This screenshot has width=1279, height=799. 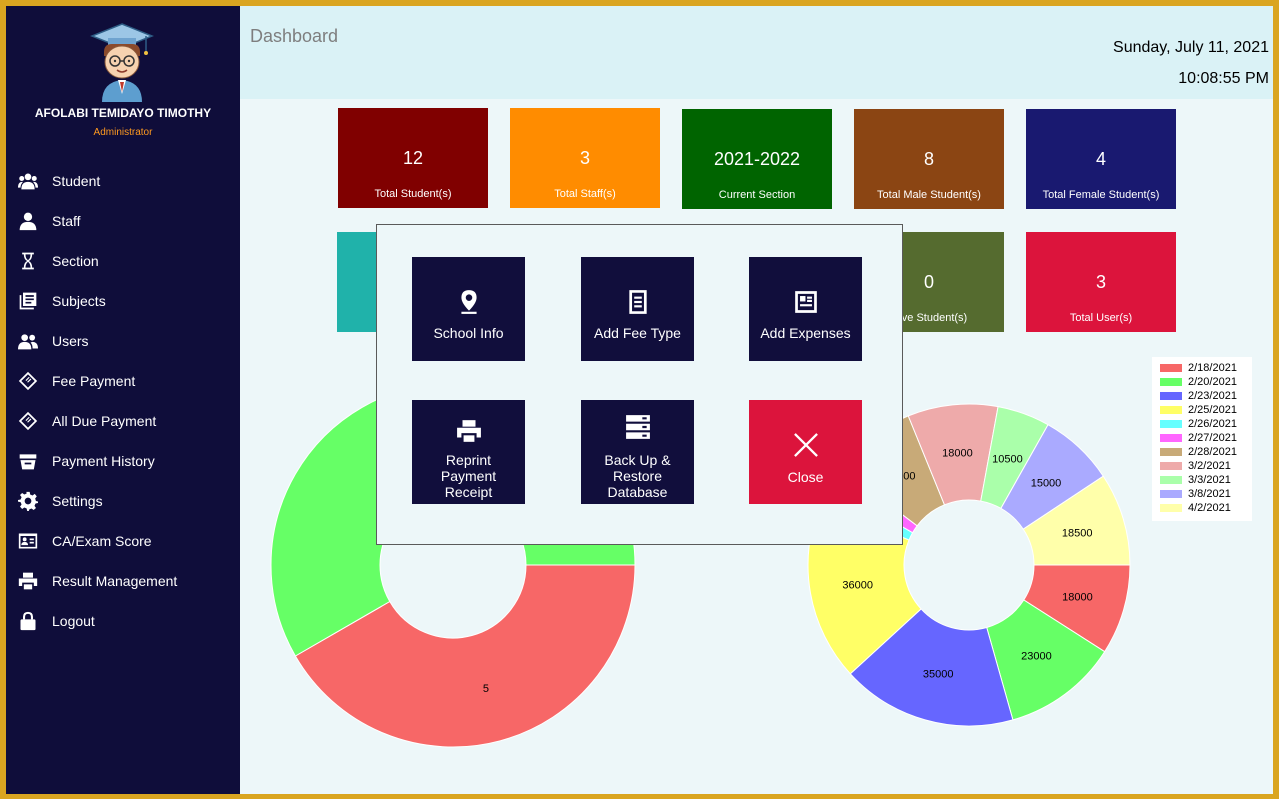 I want to click on backup-restore-database-button: Back Up & Restore Database, so click(x=637, y=452).